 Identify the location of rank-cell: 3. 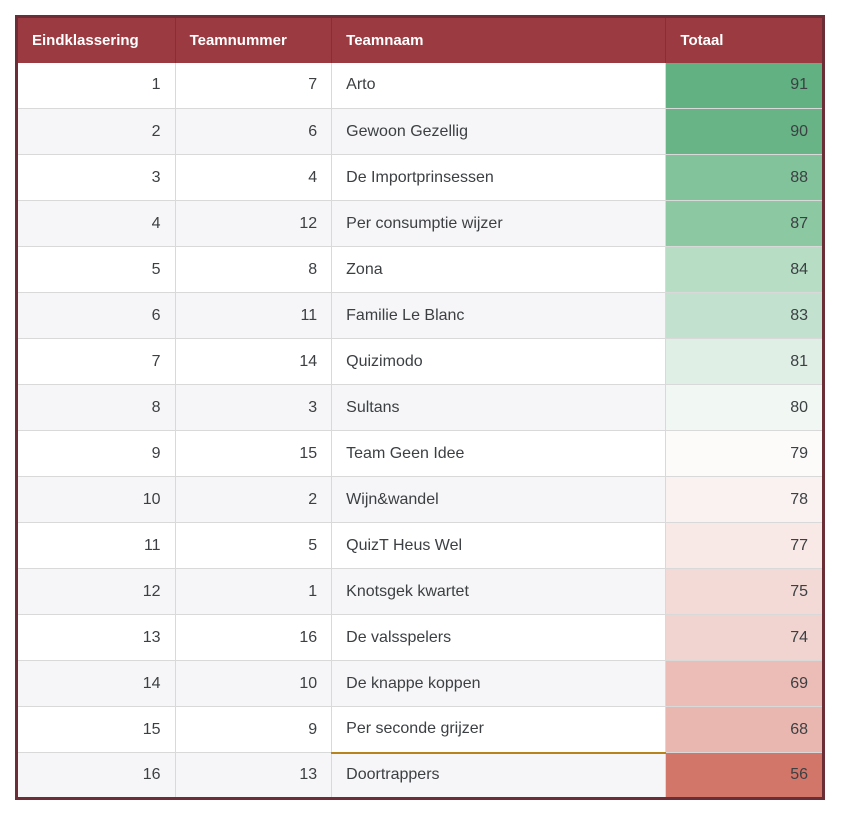
(96, 177).